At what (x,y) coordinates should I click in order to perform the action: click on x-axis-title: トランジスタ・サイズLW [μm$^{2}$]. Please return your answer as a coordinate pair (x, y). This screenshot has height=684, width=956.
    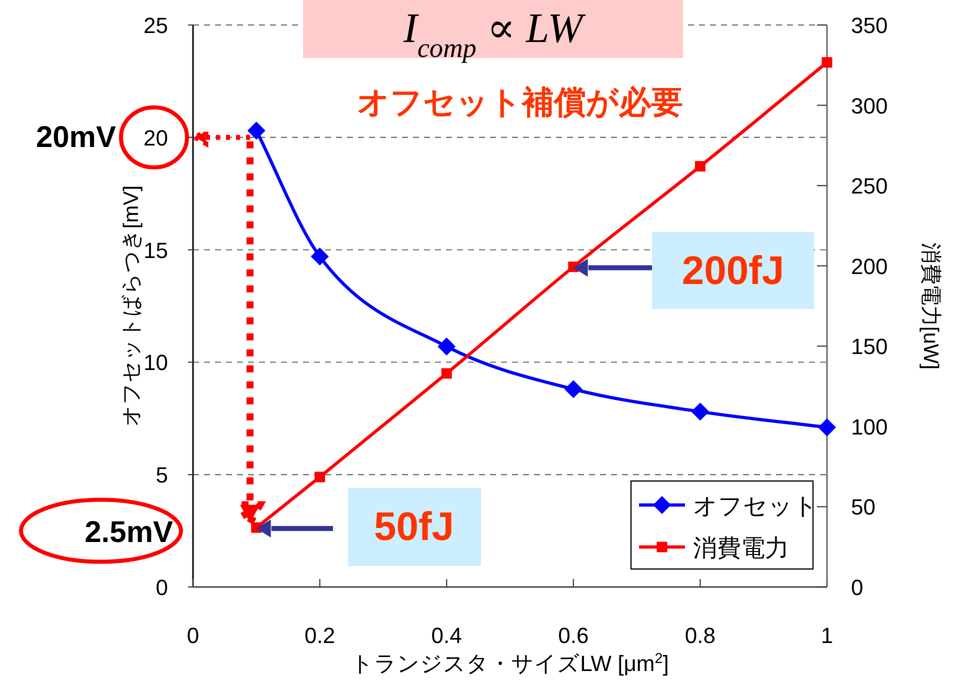
    Looking at the image, I should click on (510, 663).